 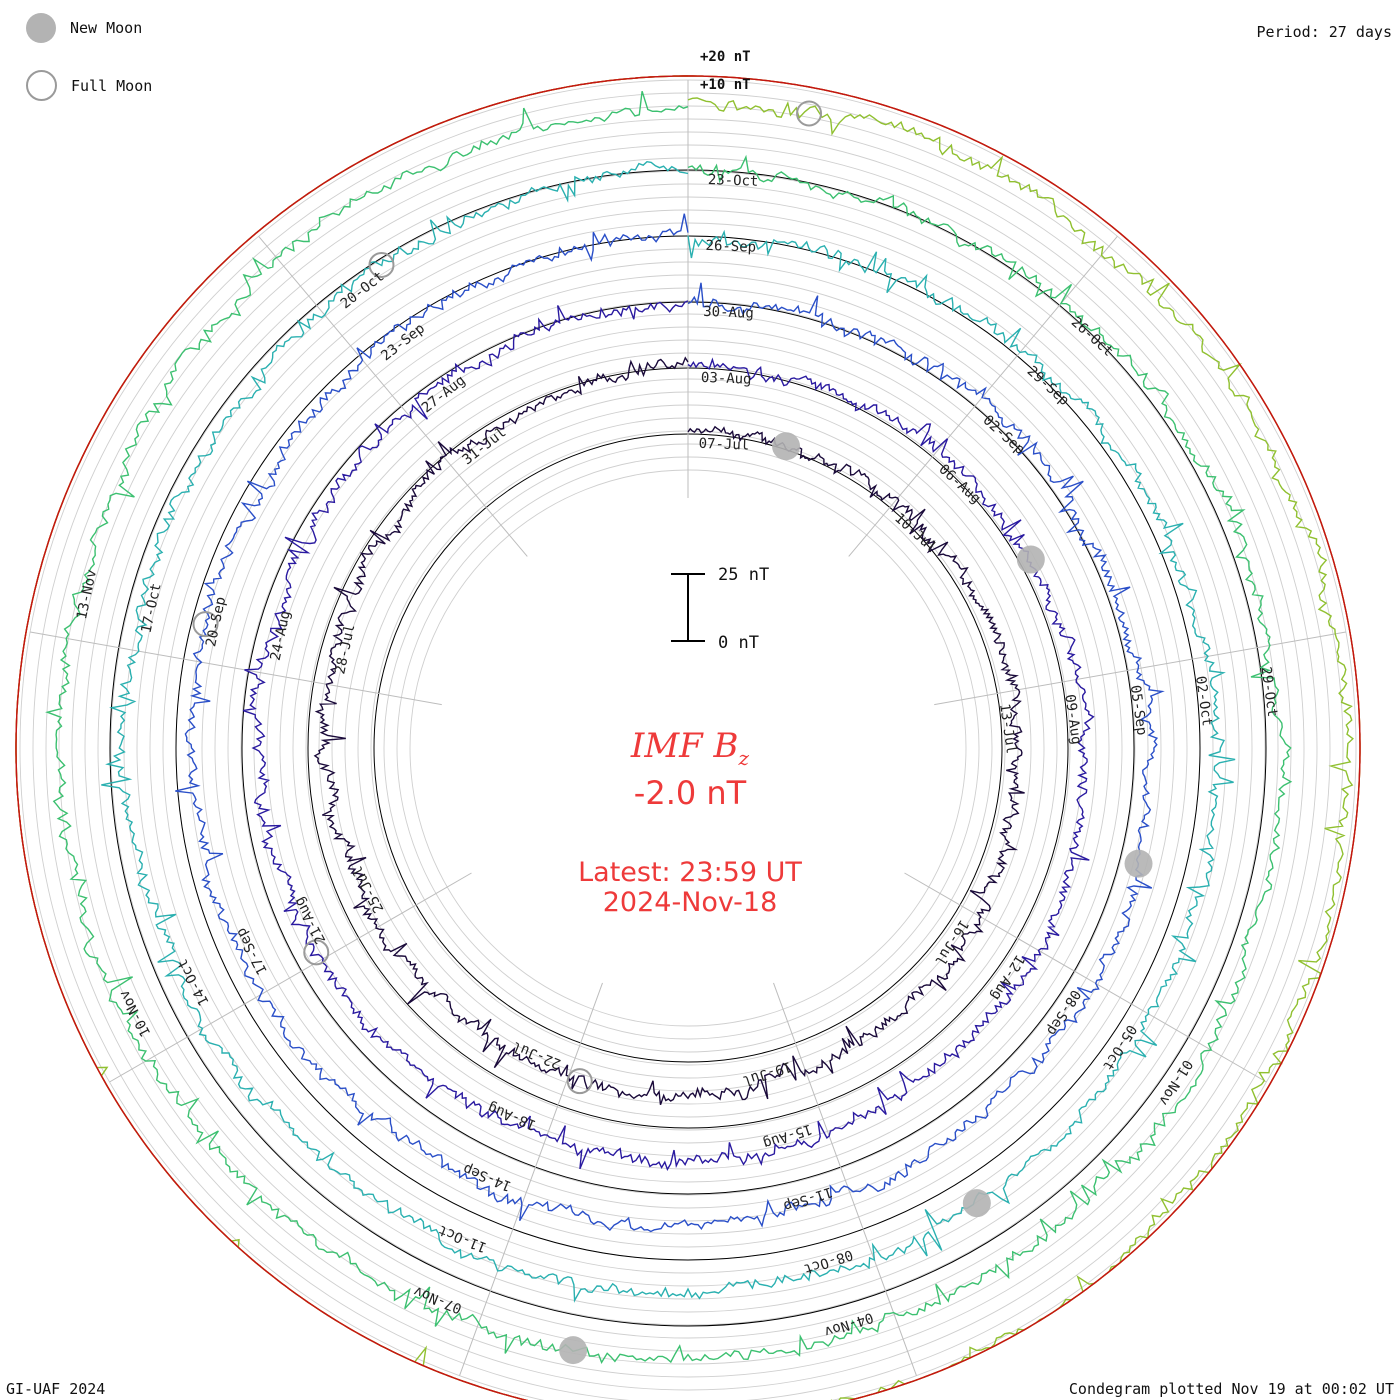 What do you see at coordinates (194, 982) in the screenshot?
I see `date-label: 14-Oct` at bounding box center [194, 982].